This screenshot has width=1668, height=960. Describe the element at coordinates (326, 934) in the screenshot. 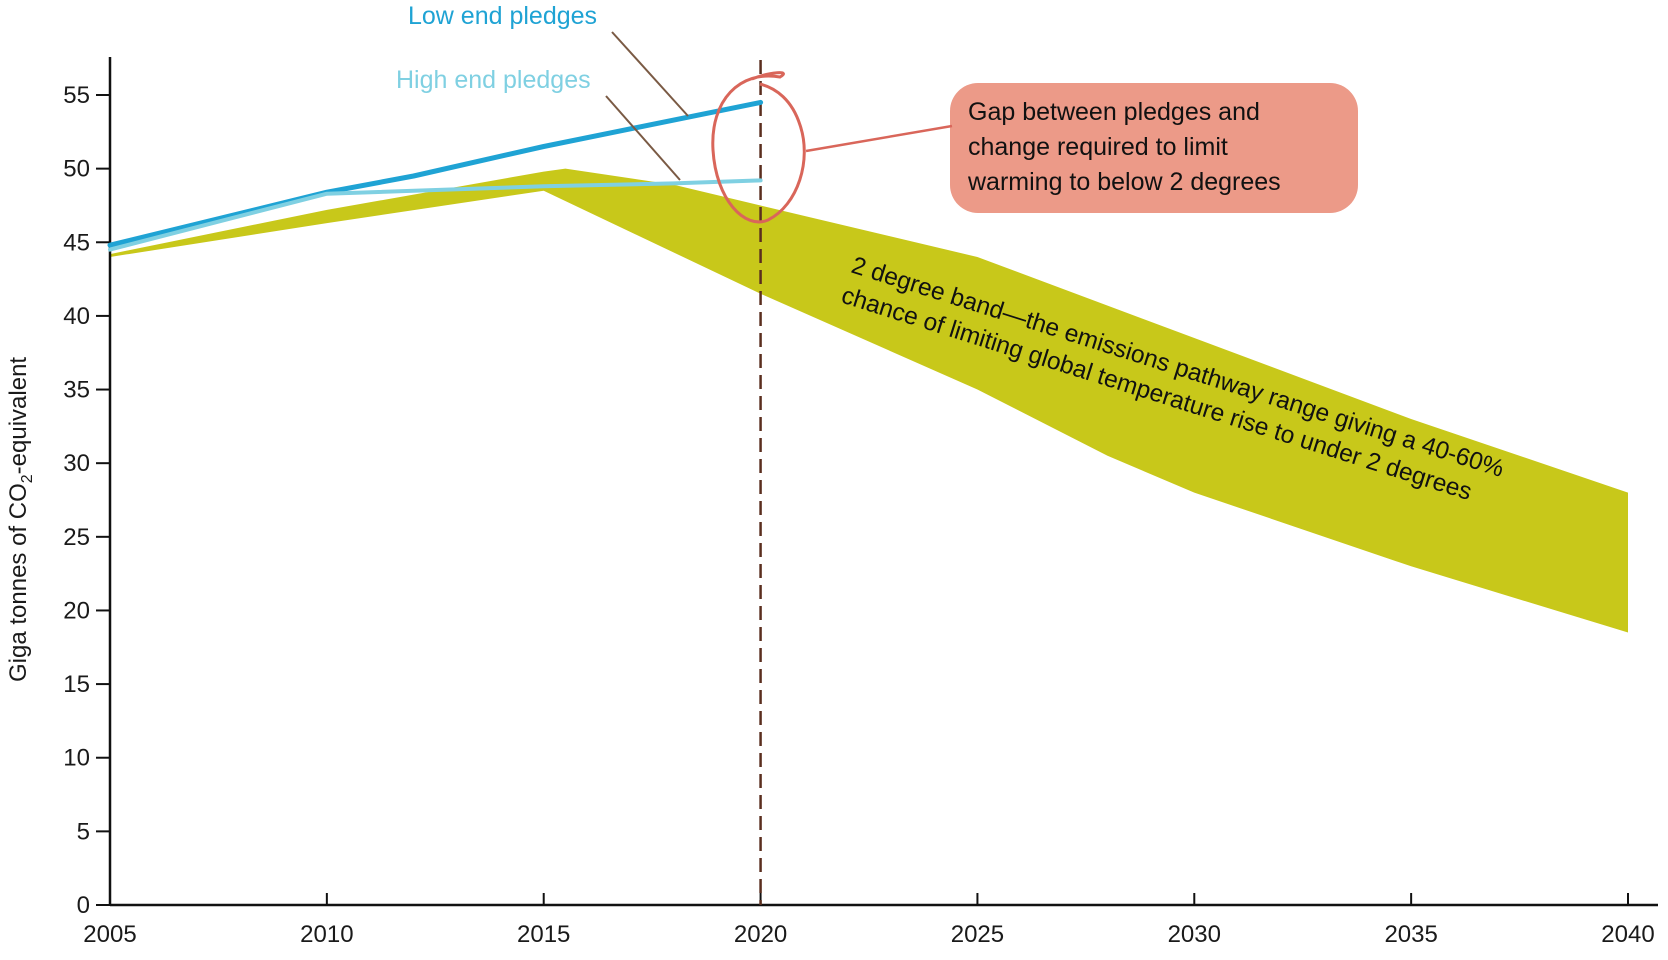

I see `x-tick-label-2010: 2010` at that location.